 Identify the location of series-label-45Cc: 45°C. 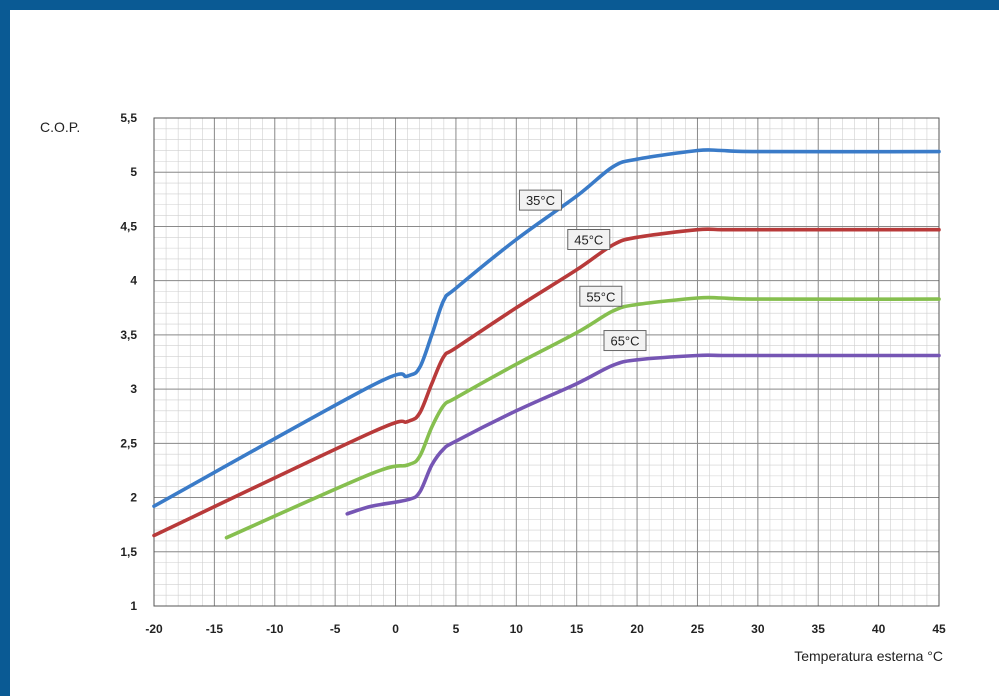
(588, 240).